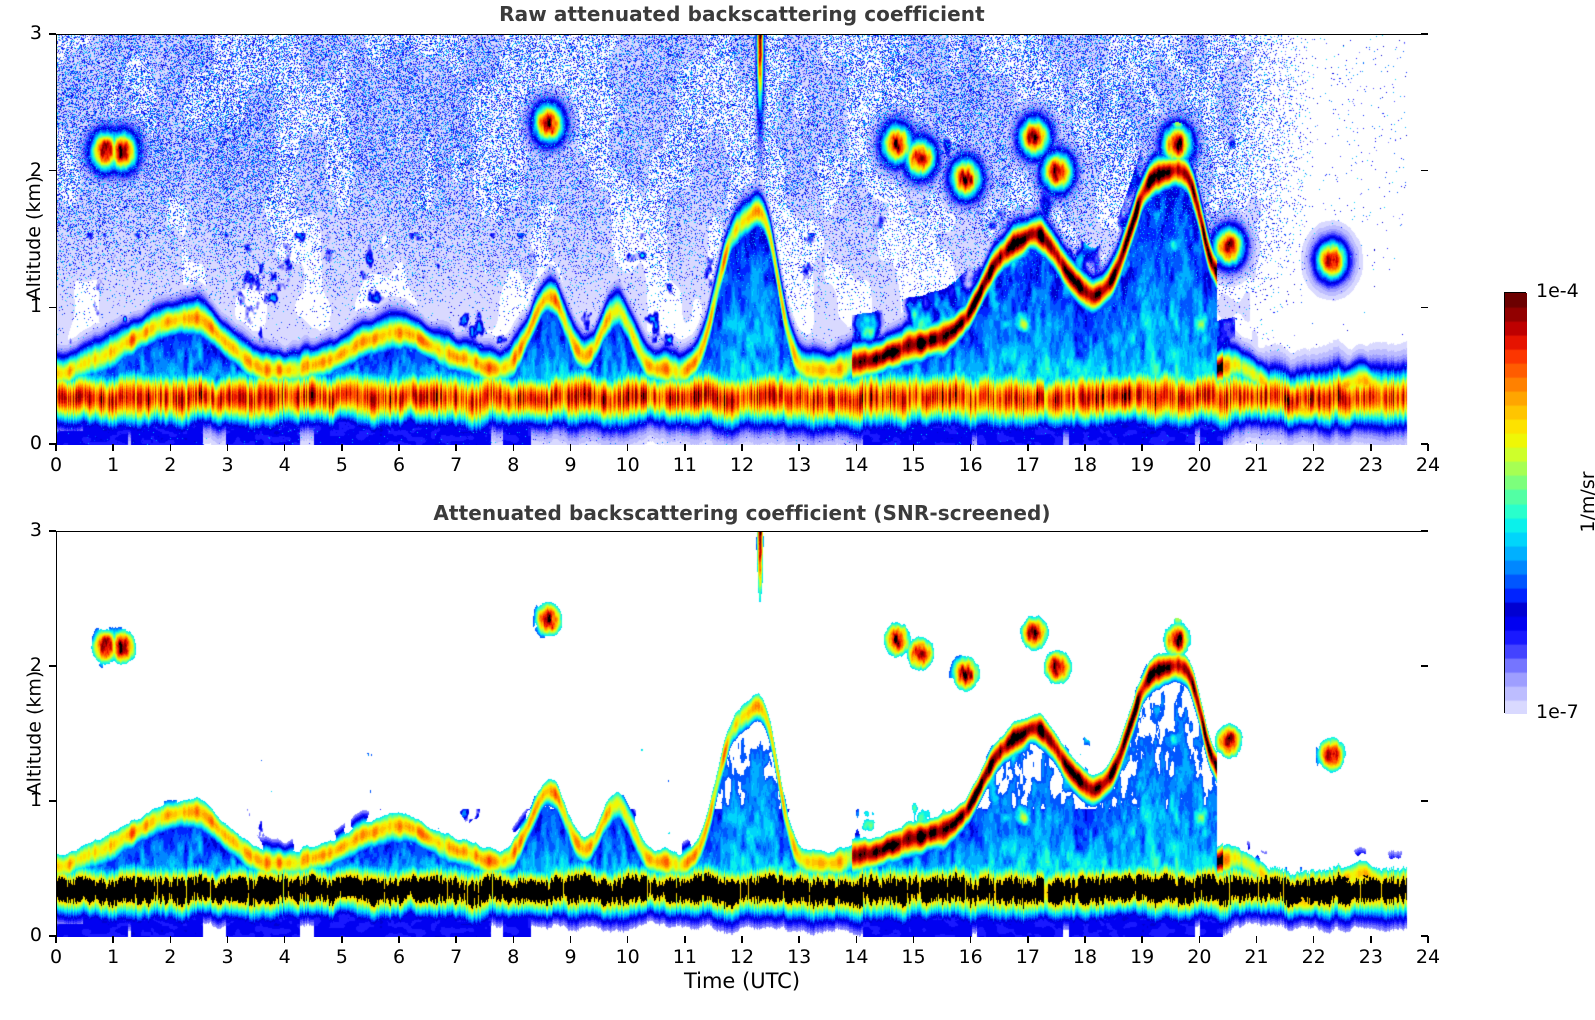 The height and width of the screenshot is (1020, 1595). I want to click on x-axis-label: Time (UTC), so click(742, 981).